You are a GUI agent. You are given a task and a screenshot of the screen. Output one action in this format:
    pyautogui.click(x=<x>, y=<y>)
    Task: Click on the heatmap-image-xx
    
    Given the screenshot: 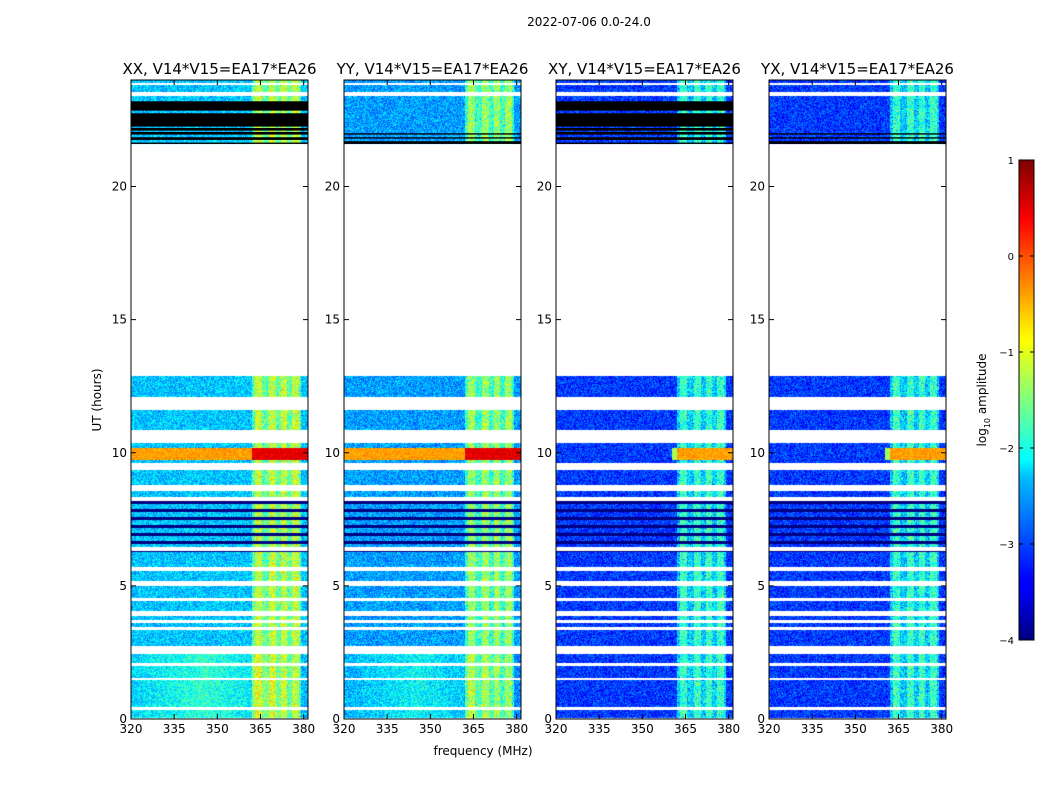 What is the action you would take?
    pyautogui.click(x=219, y=399)
    